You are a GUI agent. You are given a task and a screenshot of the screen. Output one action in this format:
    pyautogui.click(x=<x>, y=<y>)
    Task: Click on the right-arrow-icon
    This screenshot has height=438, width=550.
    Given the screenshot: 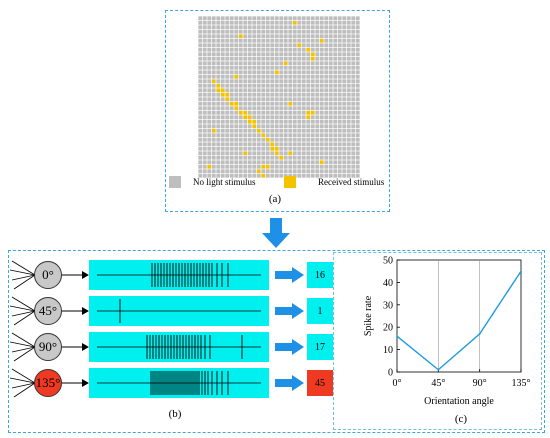 What is the action you would take?
    pyautogui.click(x=289, y=275)
    